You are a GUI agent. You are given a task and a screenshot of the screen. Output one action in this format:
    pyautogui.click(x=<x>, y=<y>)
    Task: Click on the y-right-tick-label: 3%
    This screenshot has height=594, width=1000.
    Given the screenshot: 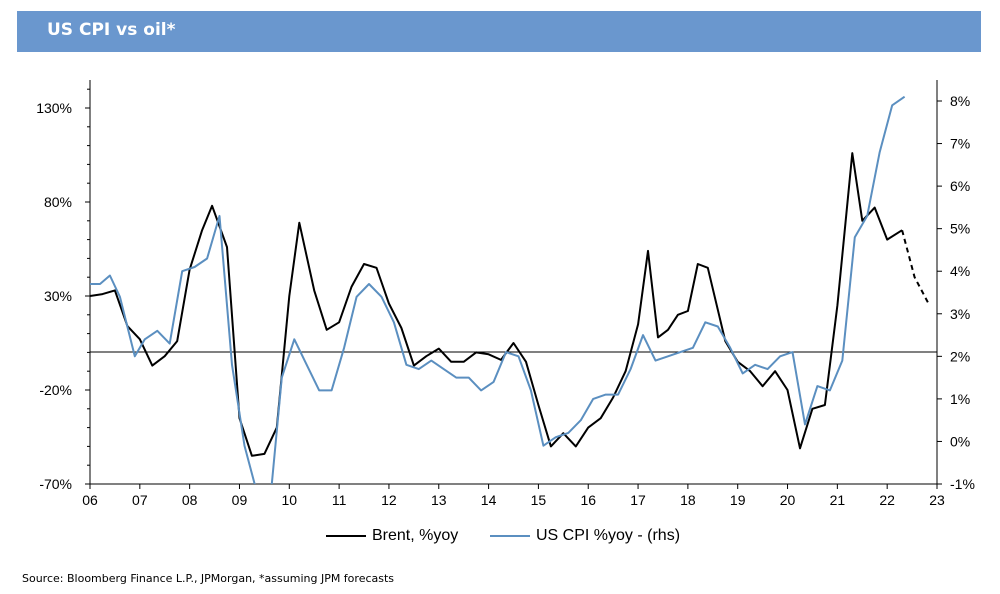 What is the action you would take?
    pyautogui.click(x=960, y=314)
    